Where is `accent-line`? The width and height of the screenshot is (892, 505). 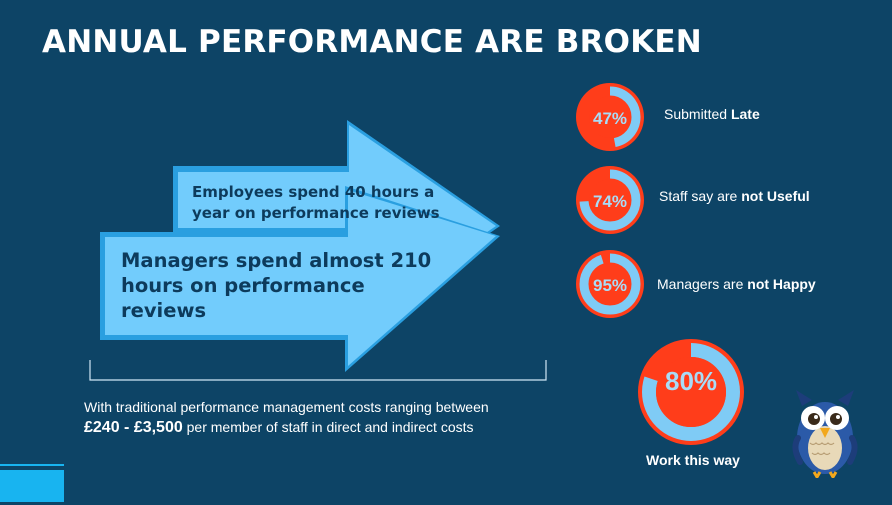
accent-line is located at coordinates (32, 465).